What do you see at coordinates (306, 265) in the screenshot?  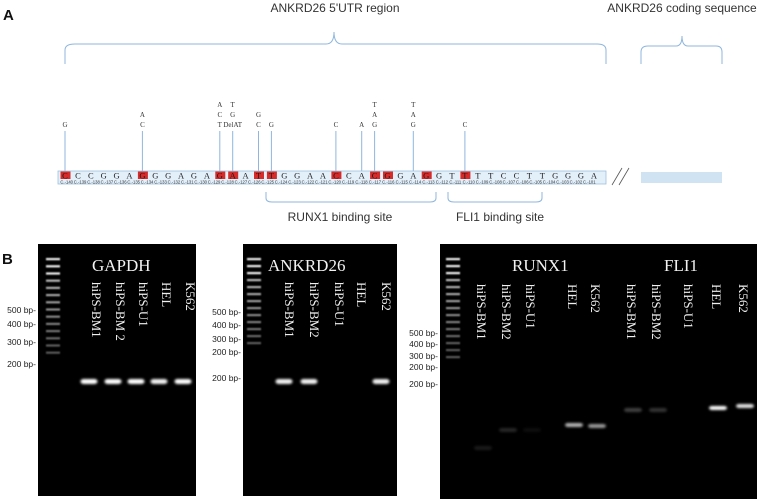 I see `gel-ankrd26-title: ANKRD26` at bounding box center [306, 265].